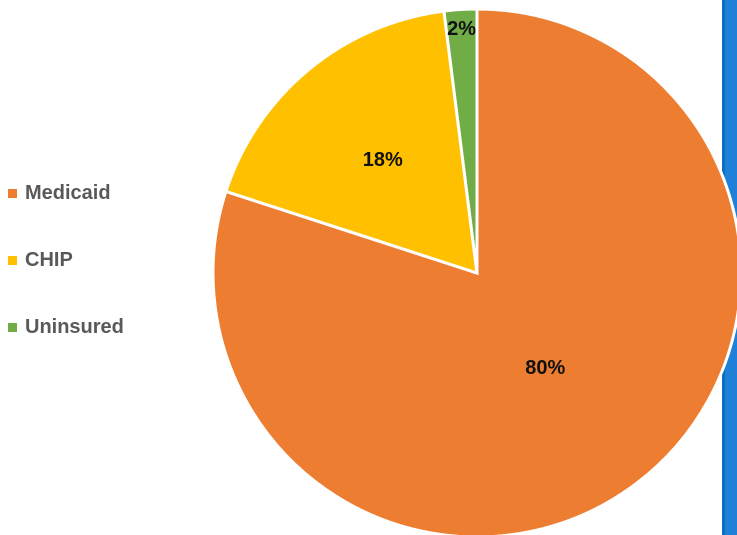  I want to click on legend-item-uninsured: Uninsured, so click(66, 327).